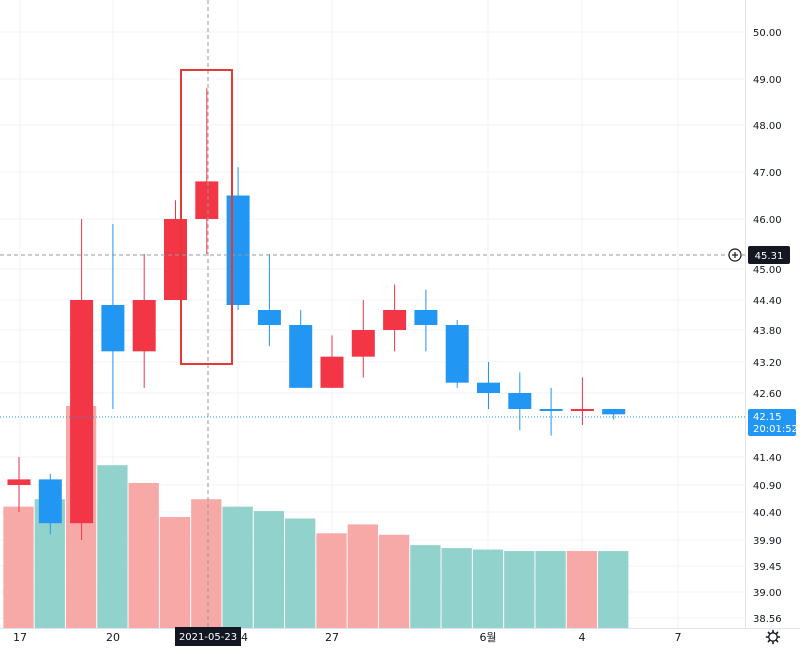  What do you see at coordinates (767, 486) in the screenshot?
I see `price-tick-label: 40.90` at bounding box center [767, 486].